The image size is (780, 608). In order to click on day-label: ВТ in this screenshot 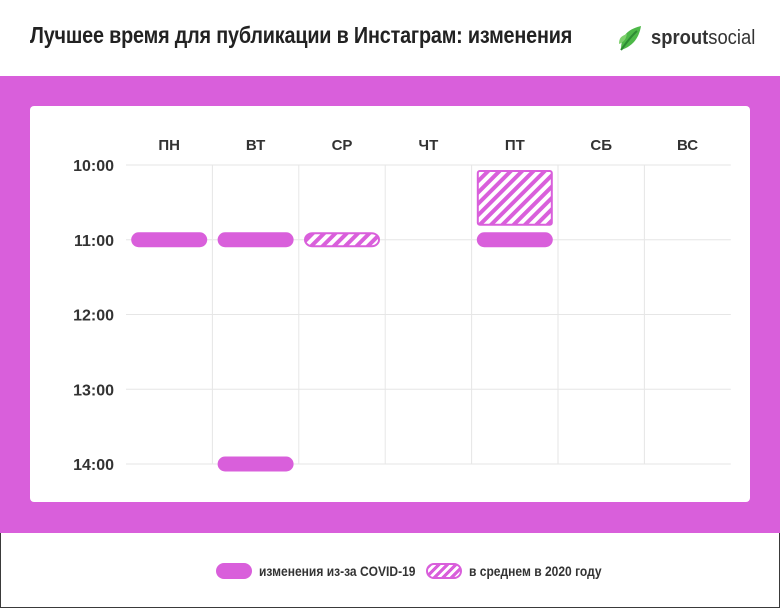, I will do `click(255, 145)`.